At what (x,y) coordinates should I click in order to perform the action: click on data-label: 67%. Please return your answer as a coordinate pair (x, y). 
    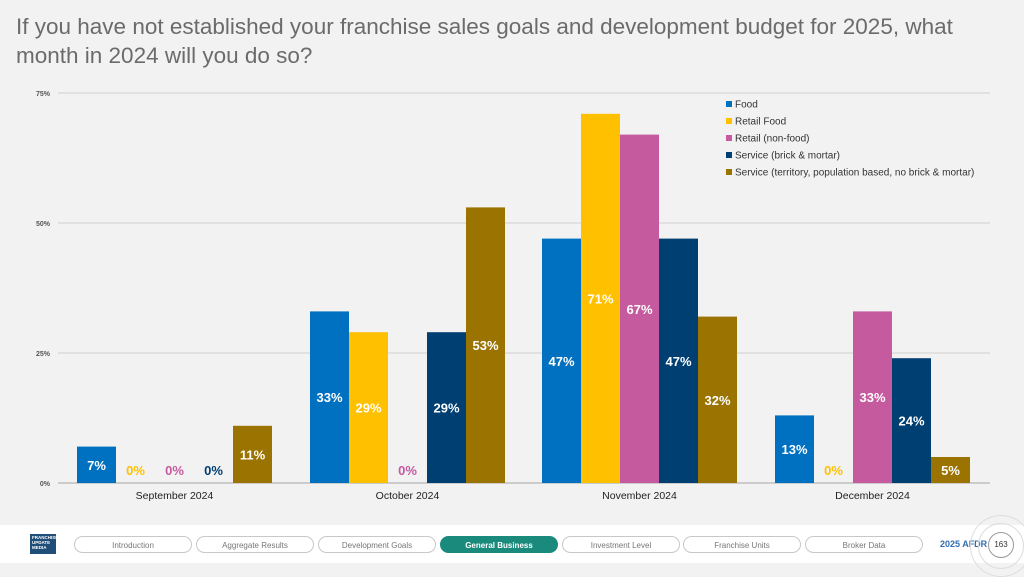
    Looking at the image, I should click on (639, 309).